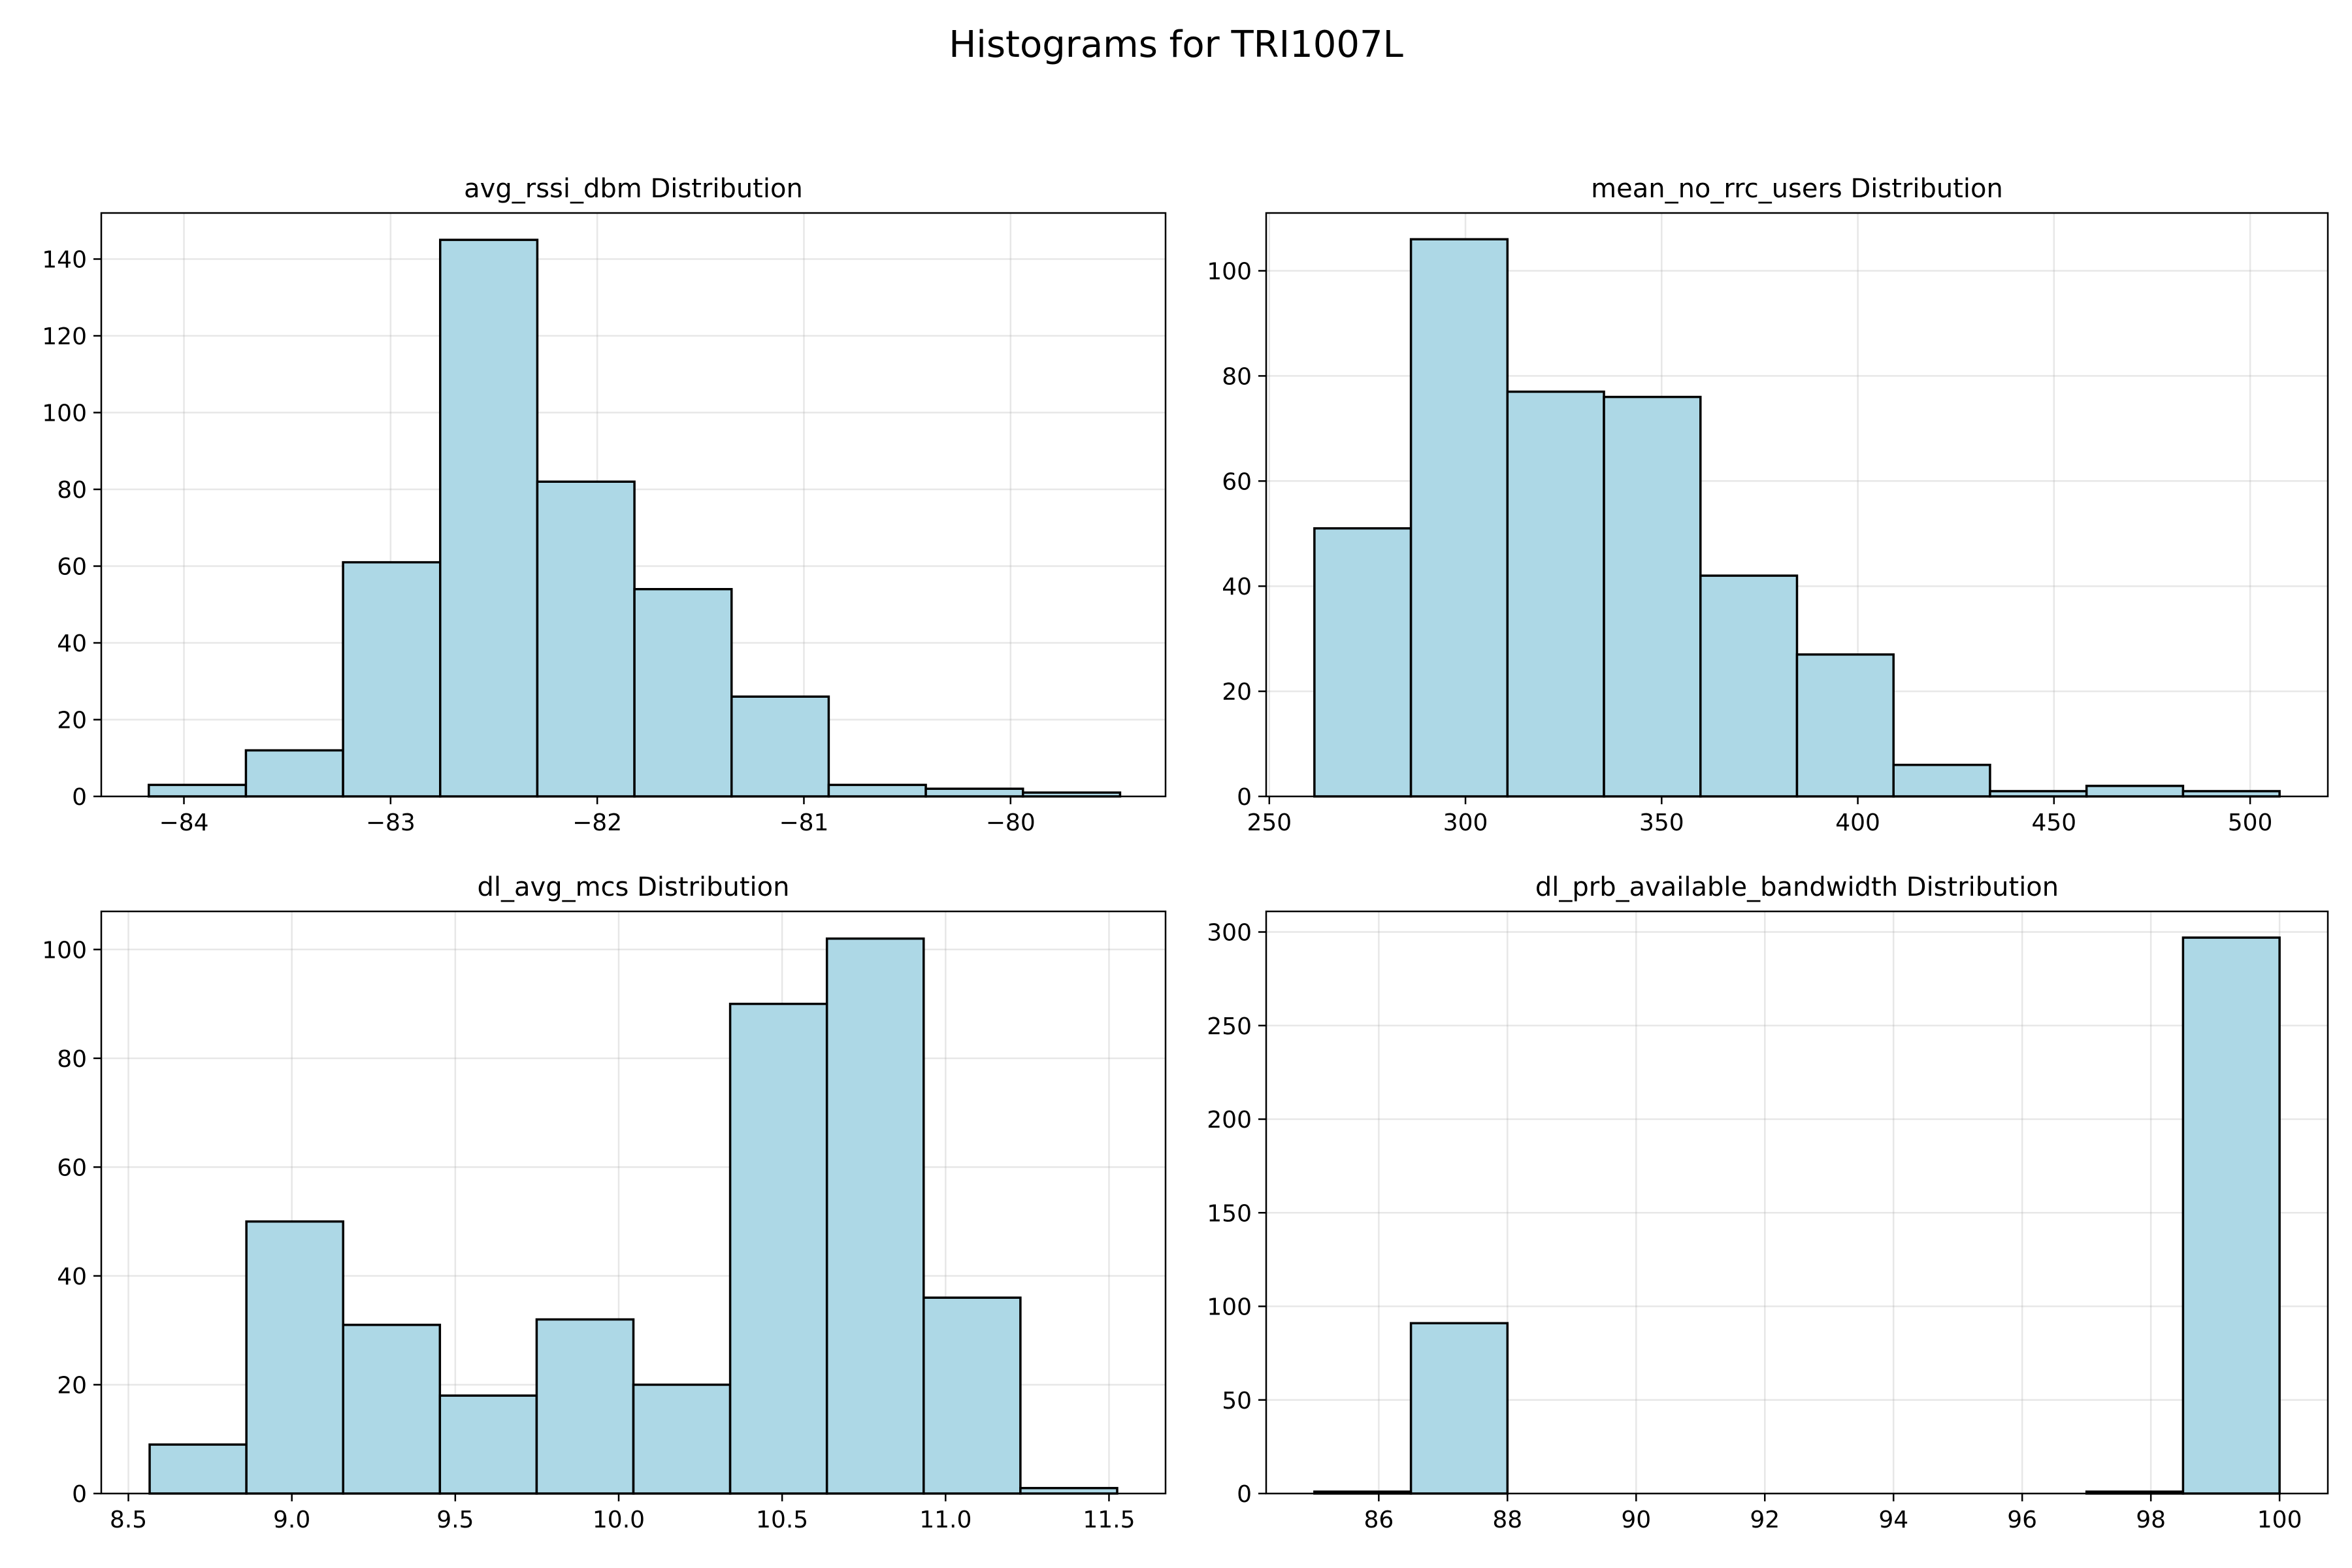 The image size is (2352, 1568). Describe the element at coordinates (803, 822) in the screenshot. I see `x-tick-label: −81` at that location.